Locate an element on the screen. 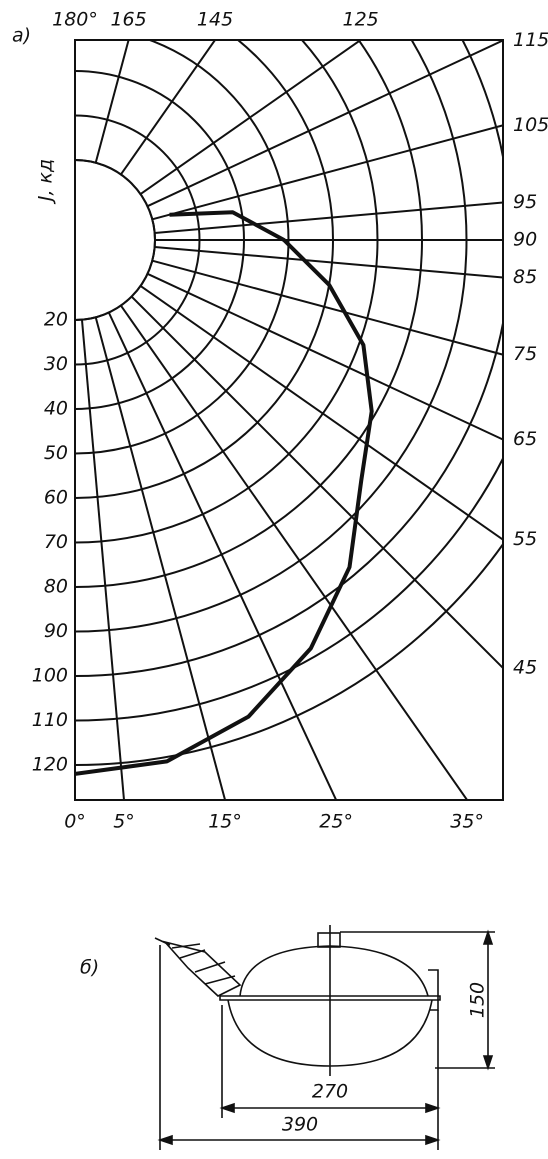 Image resolution: width=548 pixels, height=1159 pixels. dimension: 390 is located at coordinates (300, 1125).